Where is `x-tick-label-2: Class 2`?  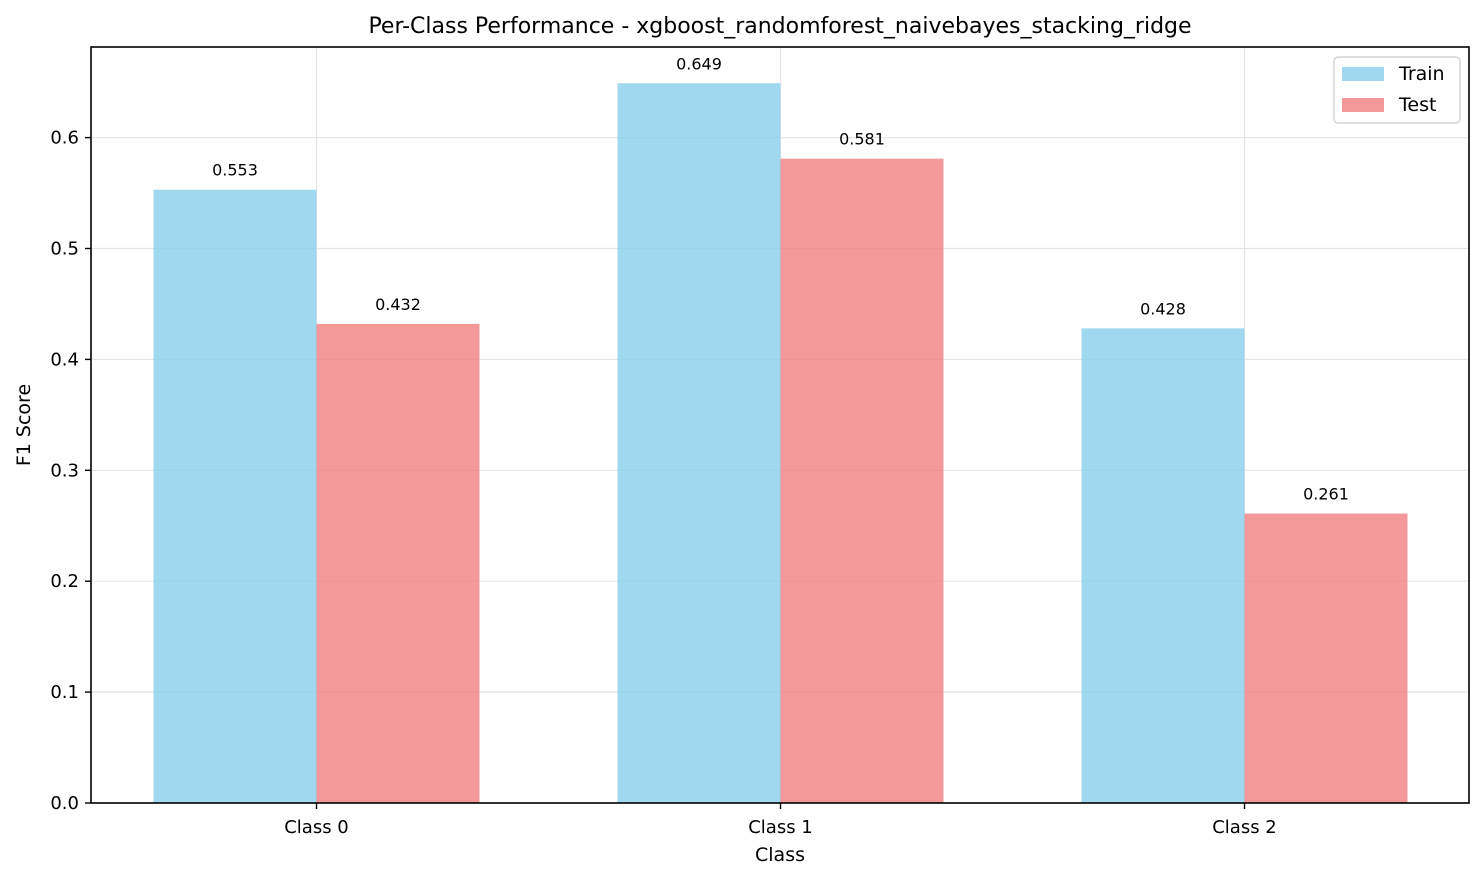 x-tick-label-2: Class 2 is located at coordinates (1244, 827).